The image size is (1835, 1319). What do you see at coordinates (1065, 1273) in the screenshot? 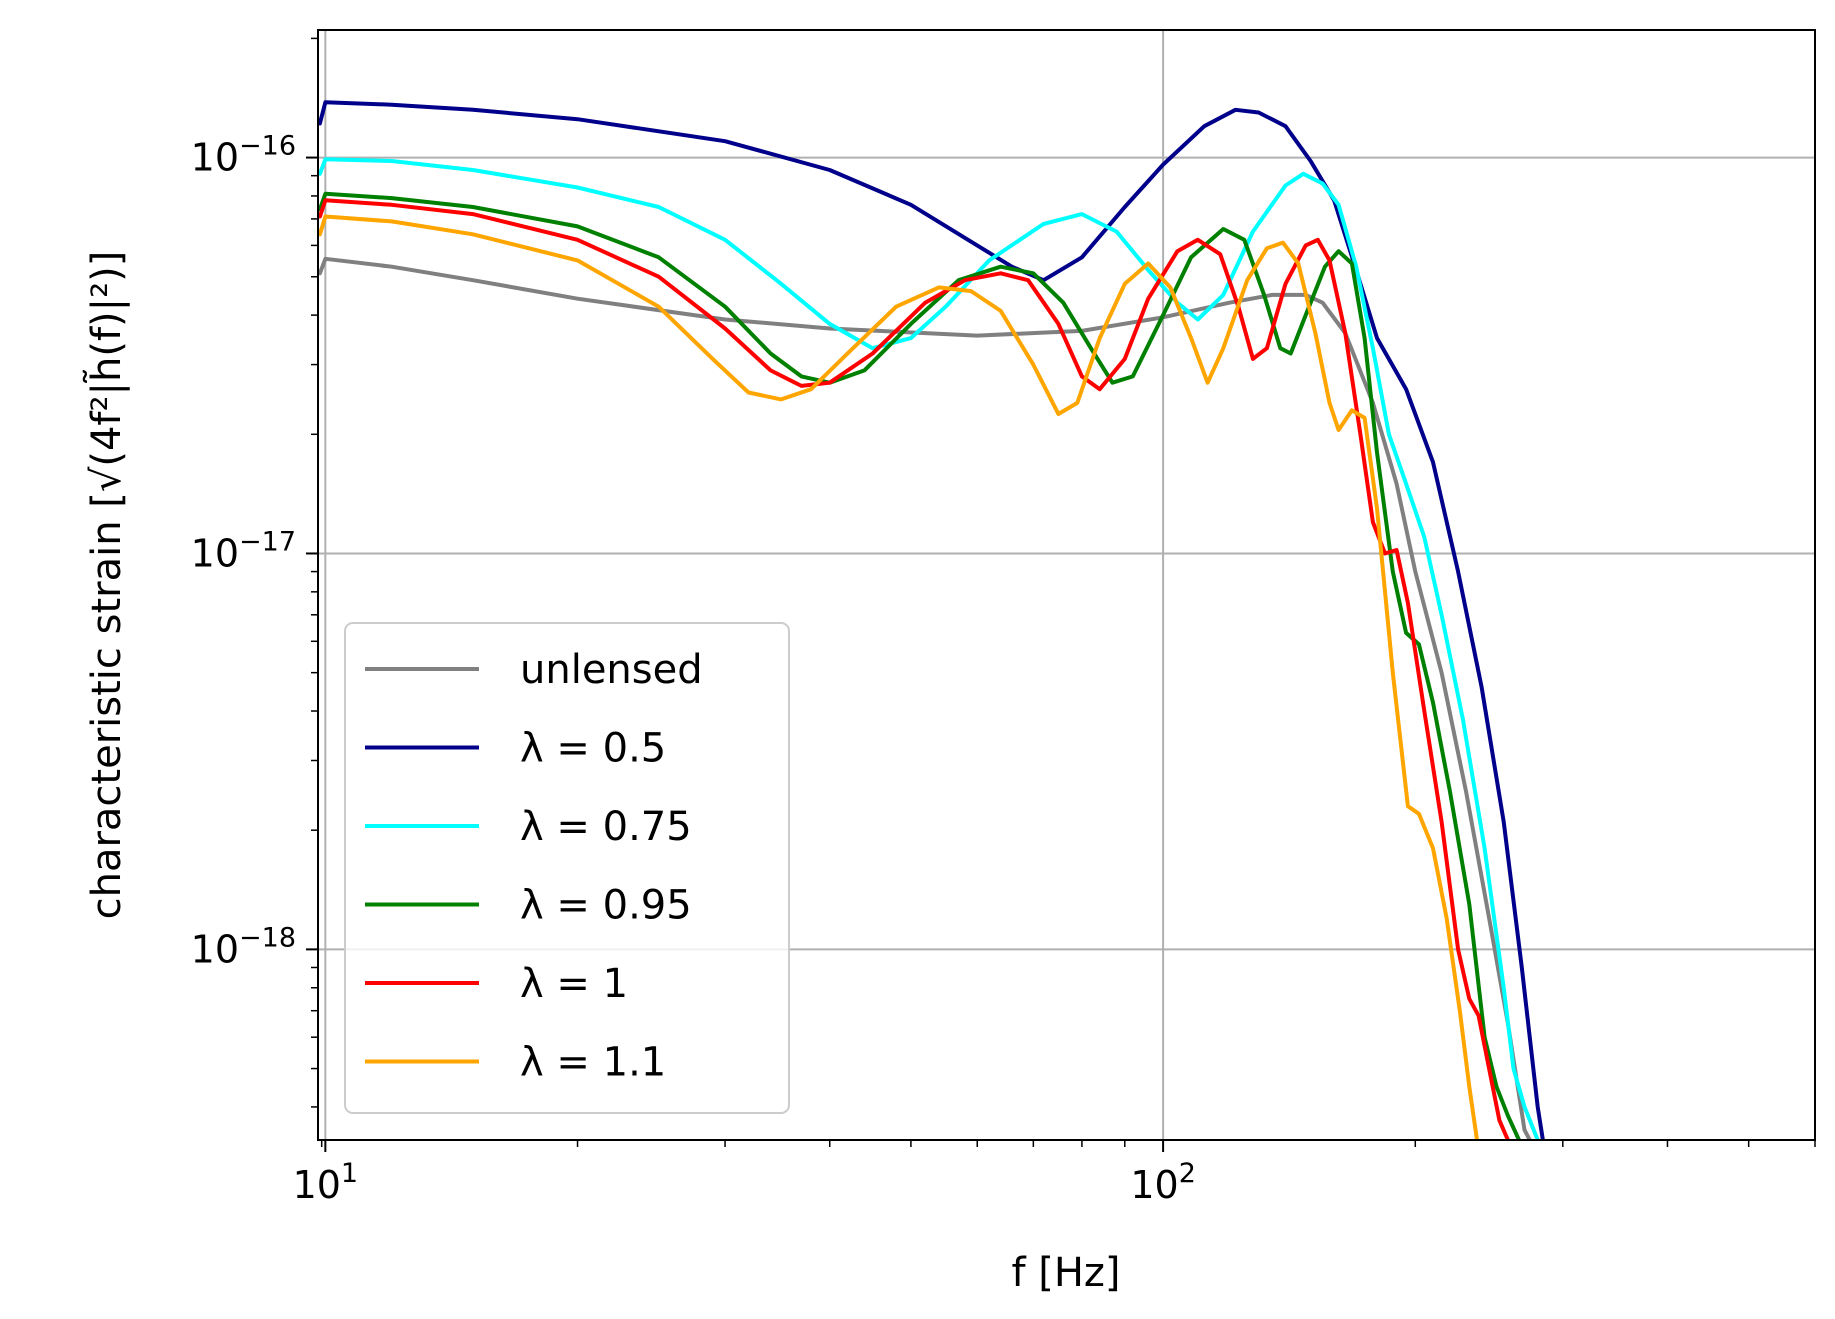
I see `x-axis-label: f [Hz]` at bounding box center [1065, 1273].